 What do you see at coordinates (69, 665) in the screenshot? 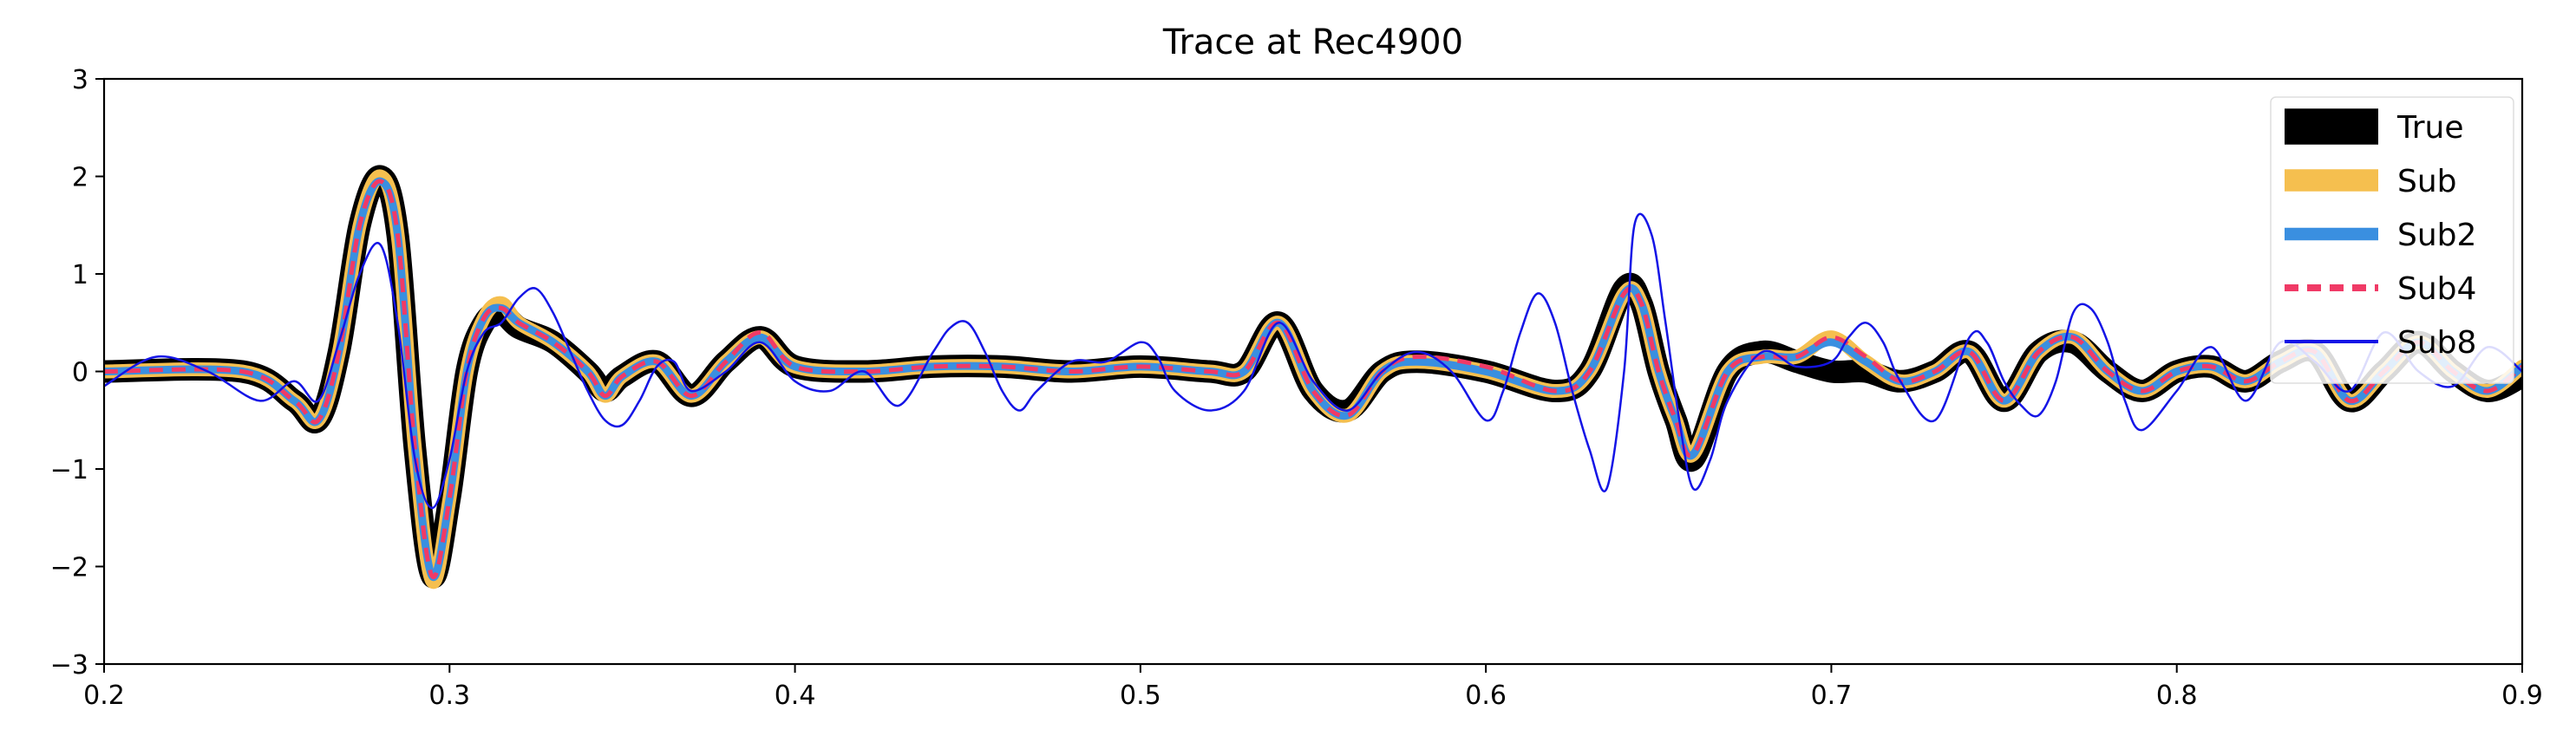
I see `y-tick-label: −3` at bounding box center [69, 665].